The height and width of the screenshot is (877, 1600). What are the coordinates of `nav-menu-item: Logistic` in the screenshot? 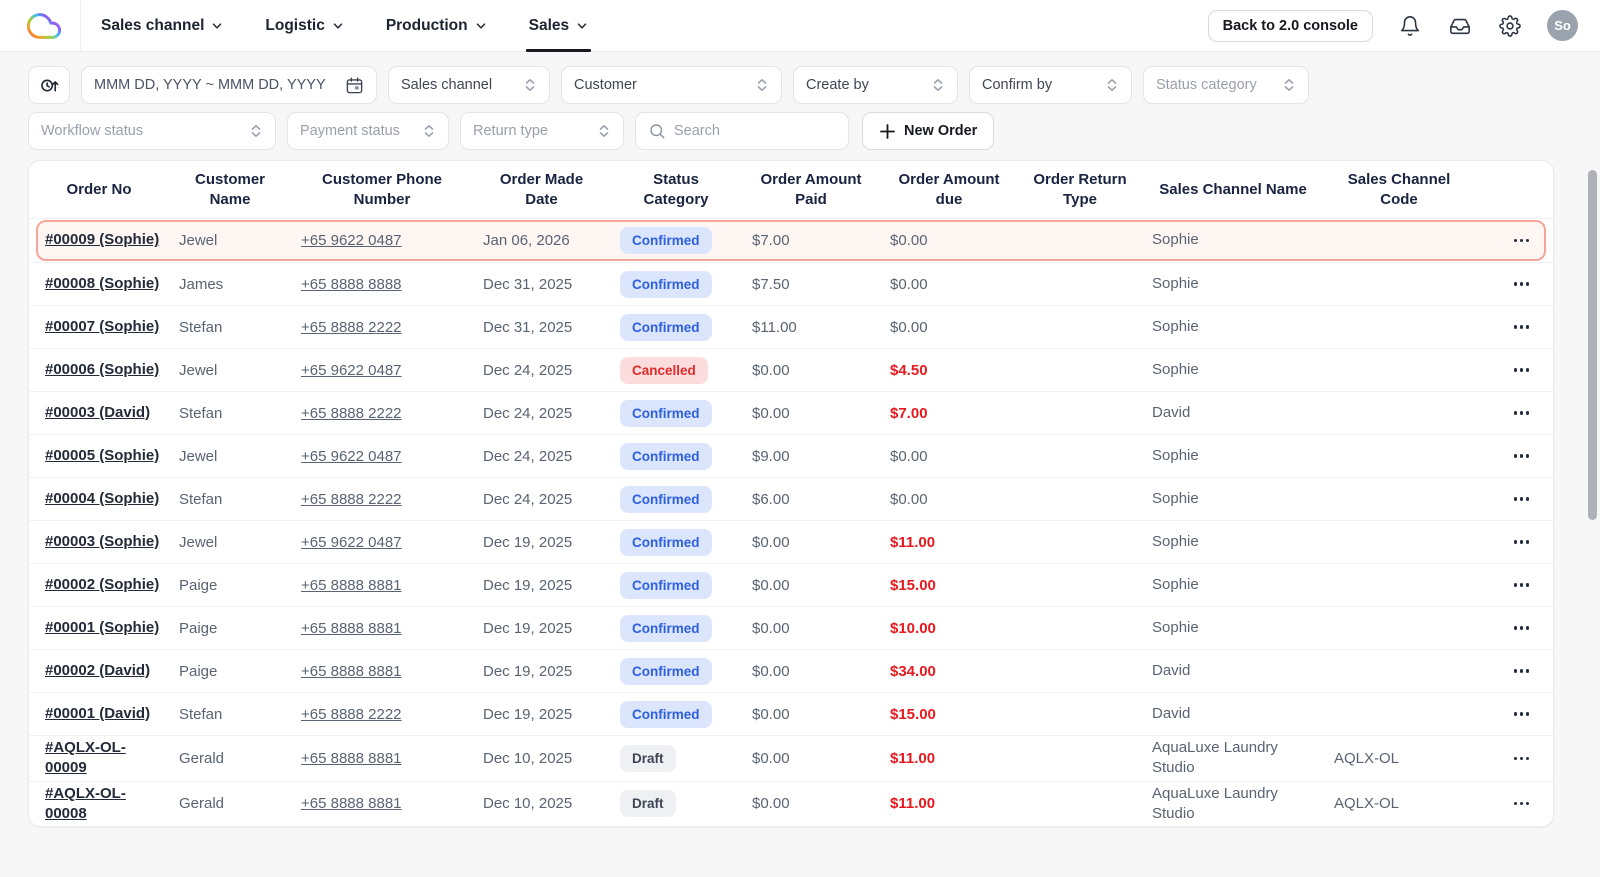 It's located at (304, 26).